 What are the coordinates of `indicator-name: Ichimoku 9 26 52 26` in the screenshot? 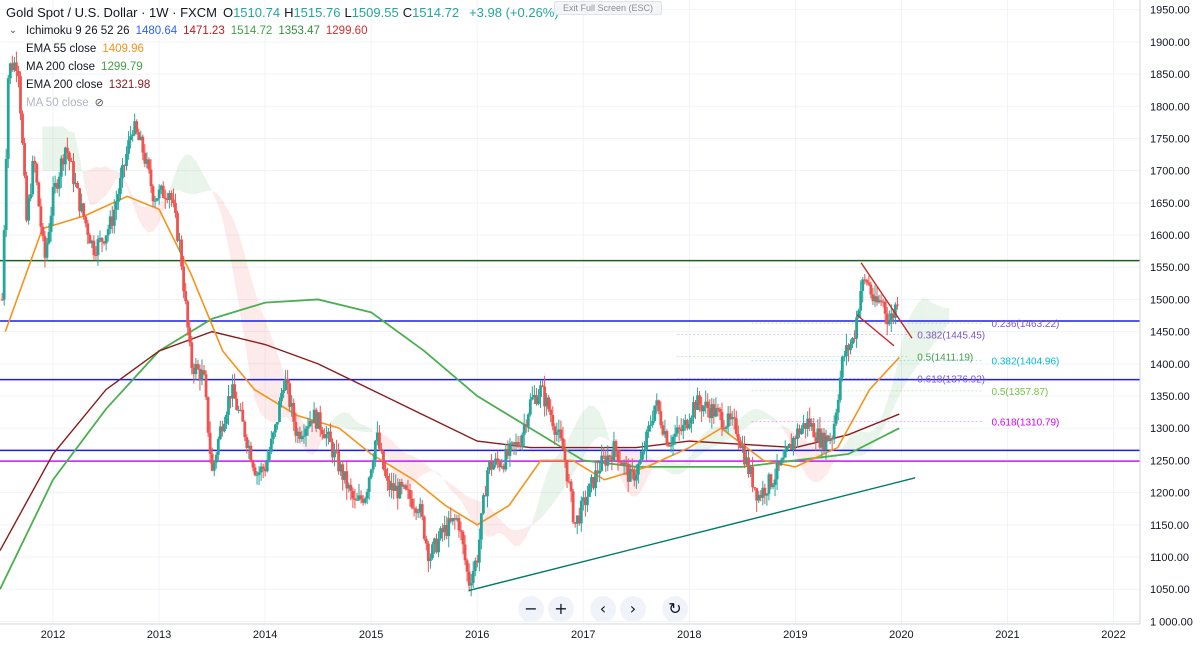 It's located at (78, 31).